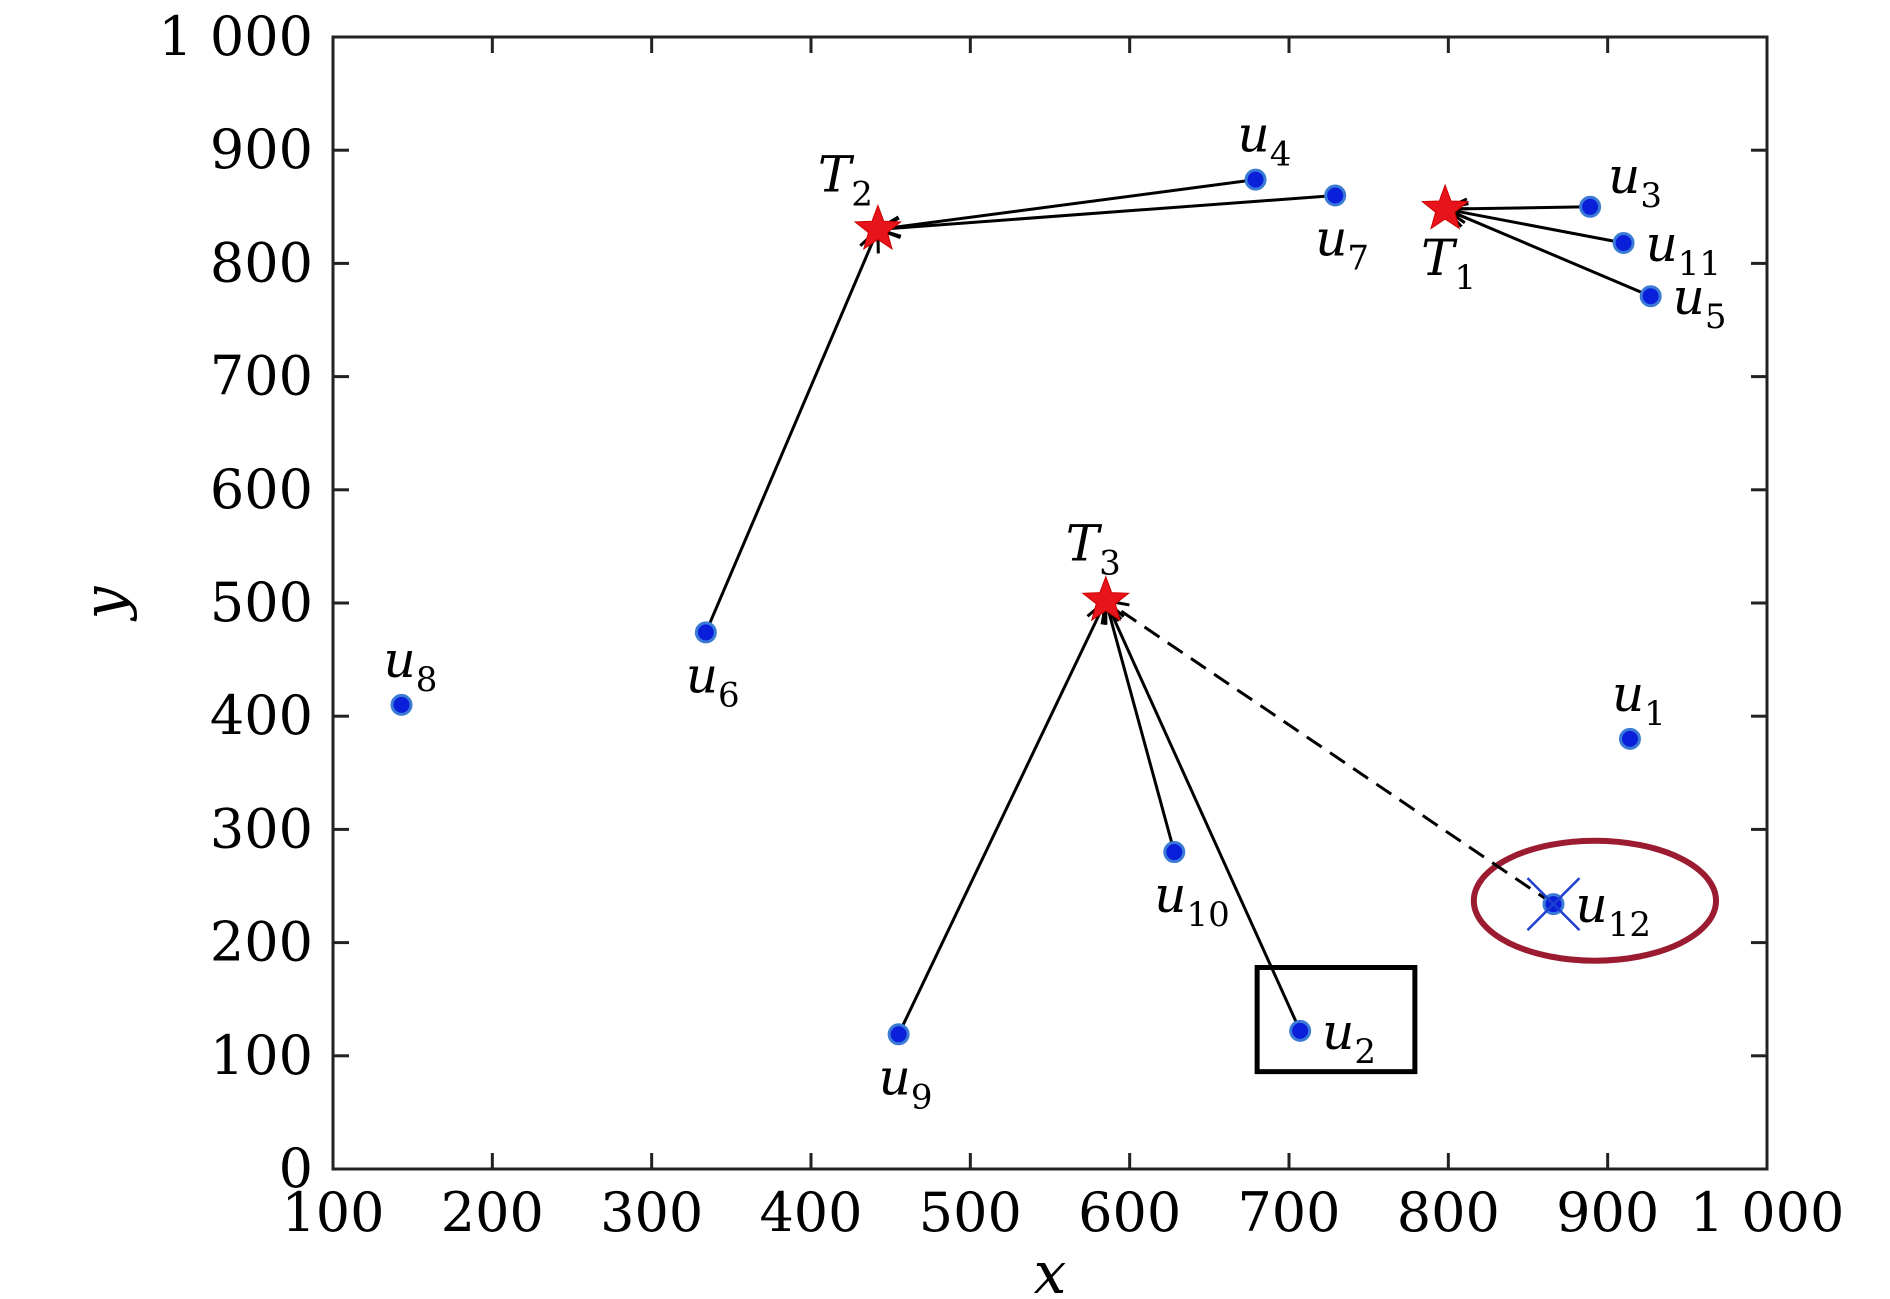  What do you see at coordinates (261, 828) in the screenshot?
I see `y-tick-label: 300` at bounding box center [261, 828].